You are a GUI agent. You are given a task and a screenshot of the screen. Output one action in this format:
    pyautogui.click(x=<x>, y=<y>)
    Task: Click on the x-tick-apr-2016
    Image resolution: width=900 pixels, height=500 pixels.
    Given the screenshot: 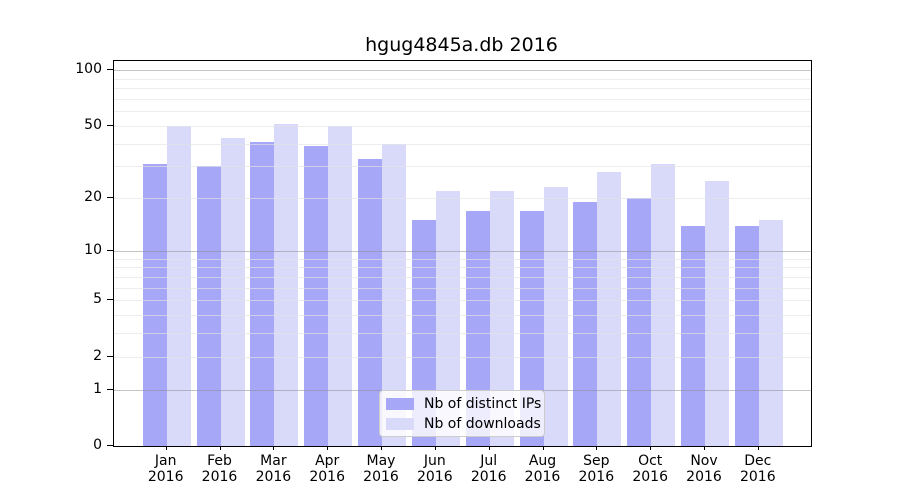 What is the action you would take?
    pyautogui.click(x=328, y=447)
    